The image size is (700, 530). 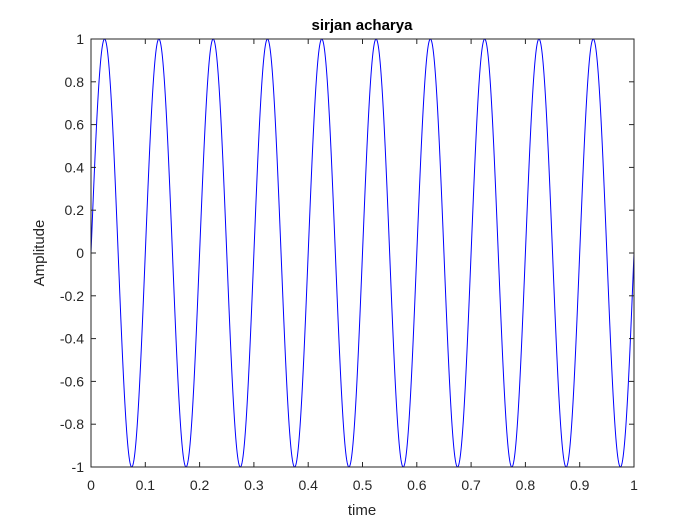 I want to click on y-axis-title: Amplitude, so click(x=39, y=253).